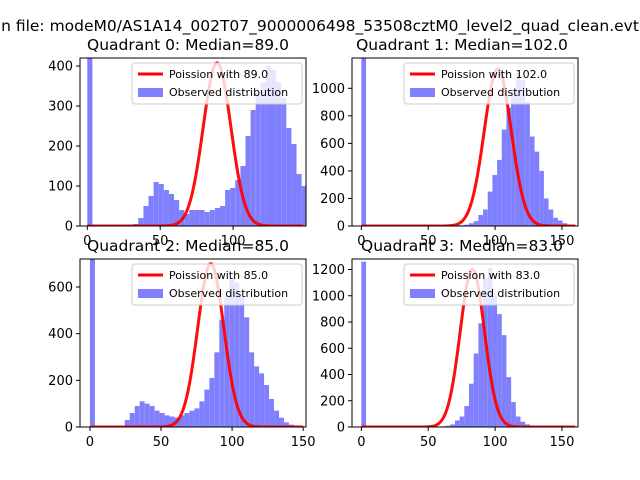  Describe the element at coordinates (494, 74) in the screenshot. I see `legend-label-poisson: Poission with 102.0` at that location.